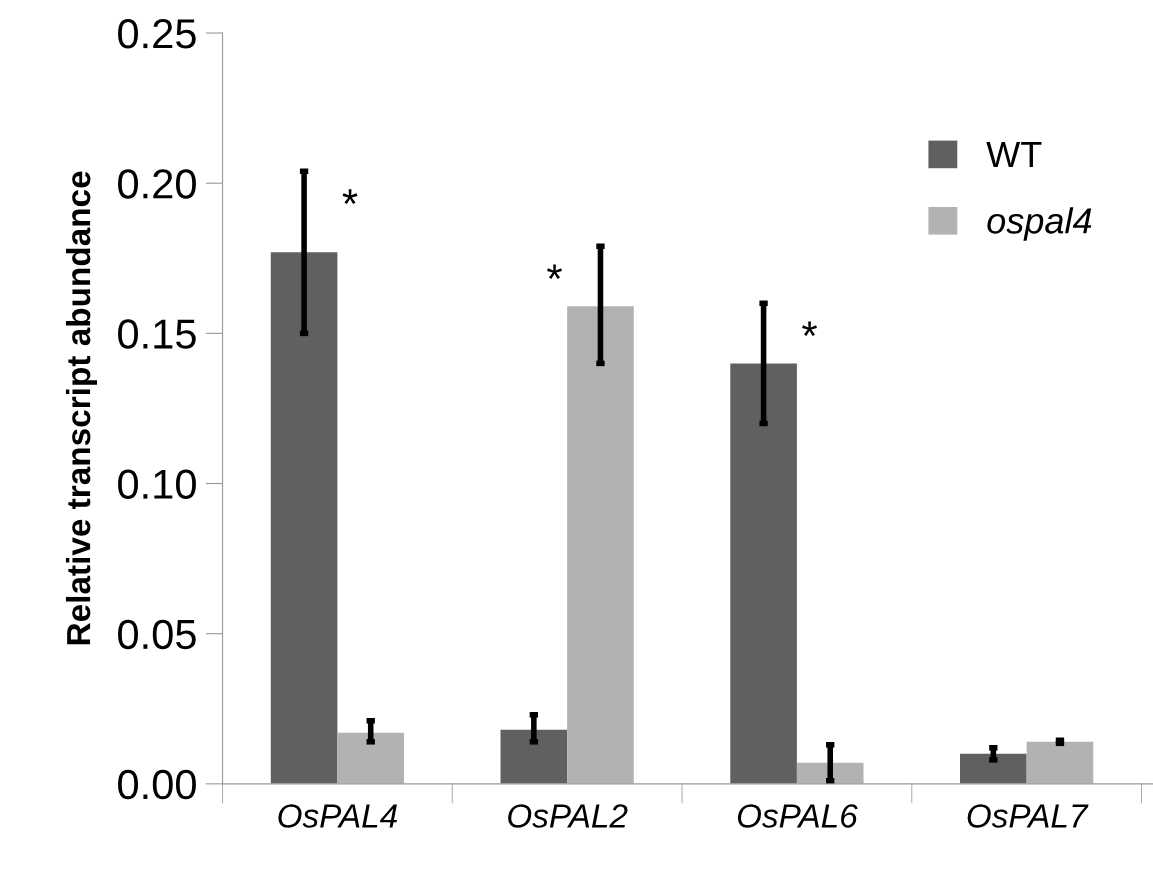 This screenshot has width=1153, height=869. I want to click on y-axis-title: Relative transcript abundance, so click(81, 408).